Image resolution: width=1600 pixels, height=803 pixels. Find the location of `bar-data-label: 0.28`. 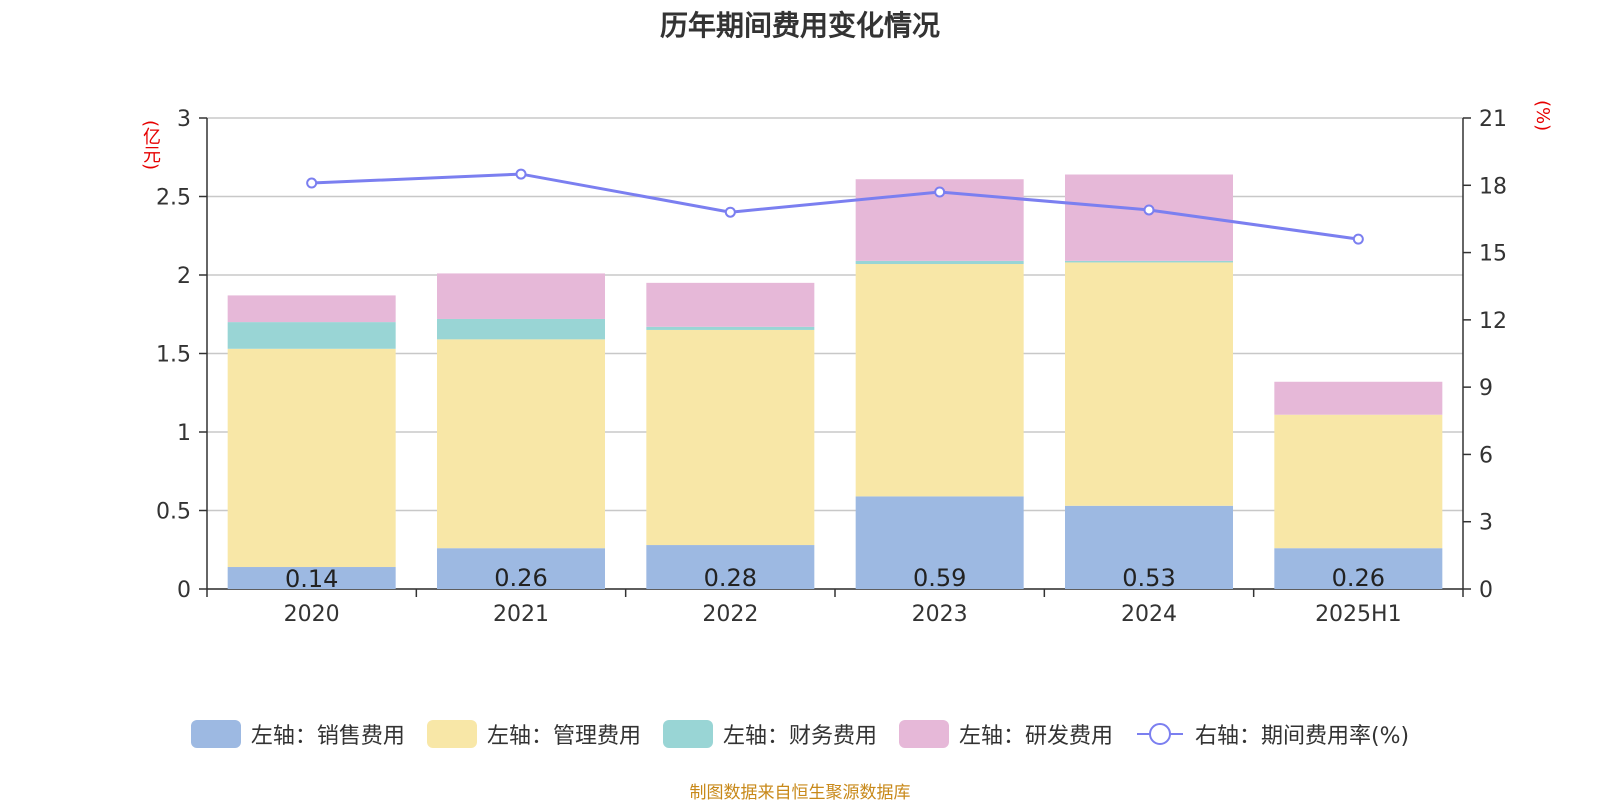

bar-data-label: 0.28 is located at coordinates (730, 578).